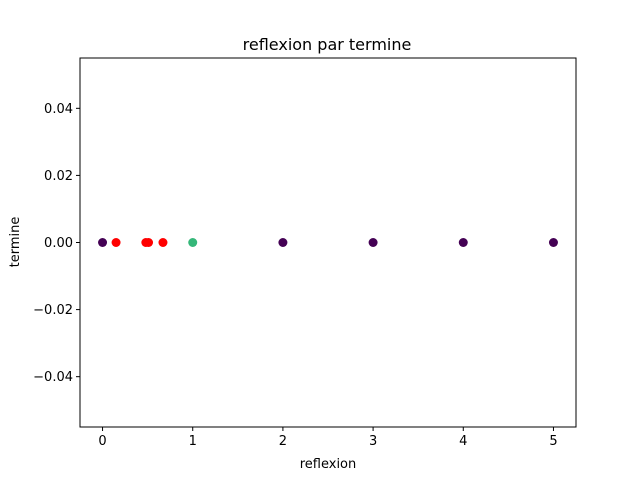 This screenshot has height=480, width=640. What do you see at coordinates (58, 176) in the screenshot?
I see `y-tick-label: 0.02` at bounding box center [58, 176].